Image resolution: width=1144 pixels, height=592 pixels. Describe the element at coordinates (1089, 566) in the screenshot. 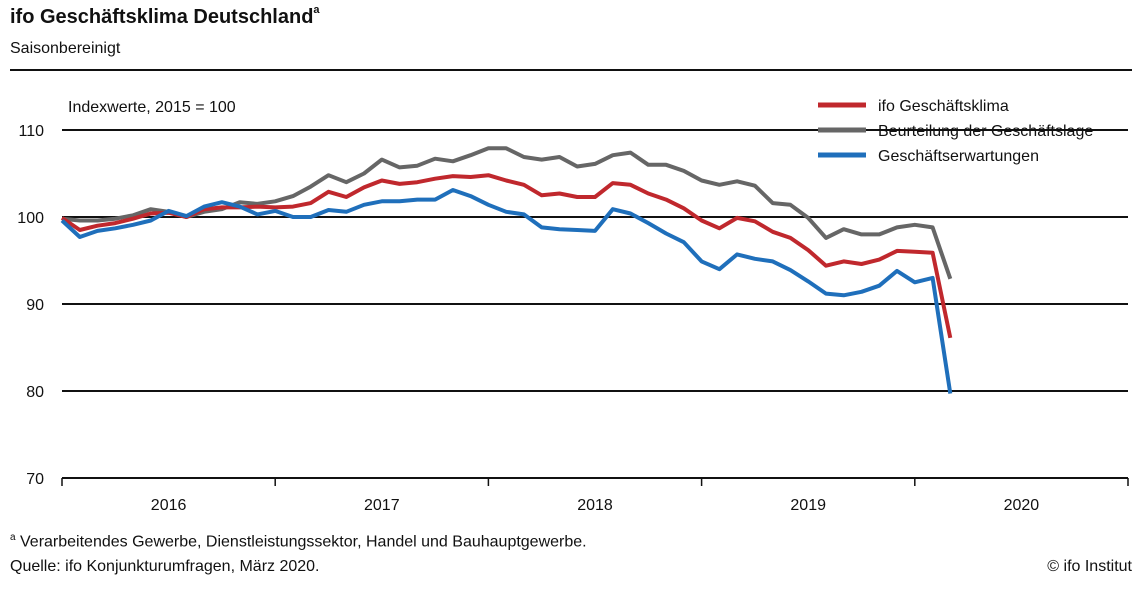

I see `copyright: © ifo Institut` at that location.